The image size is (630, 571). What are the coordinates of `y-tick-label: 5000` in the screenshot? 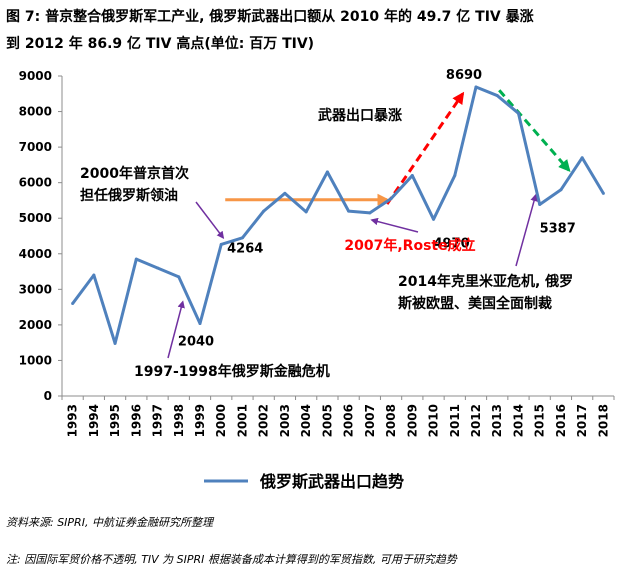 It's located at (35, 218).